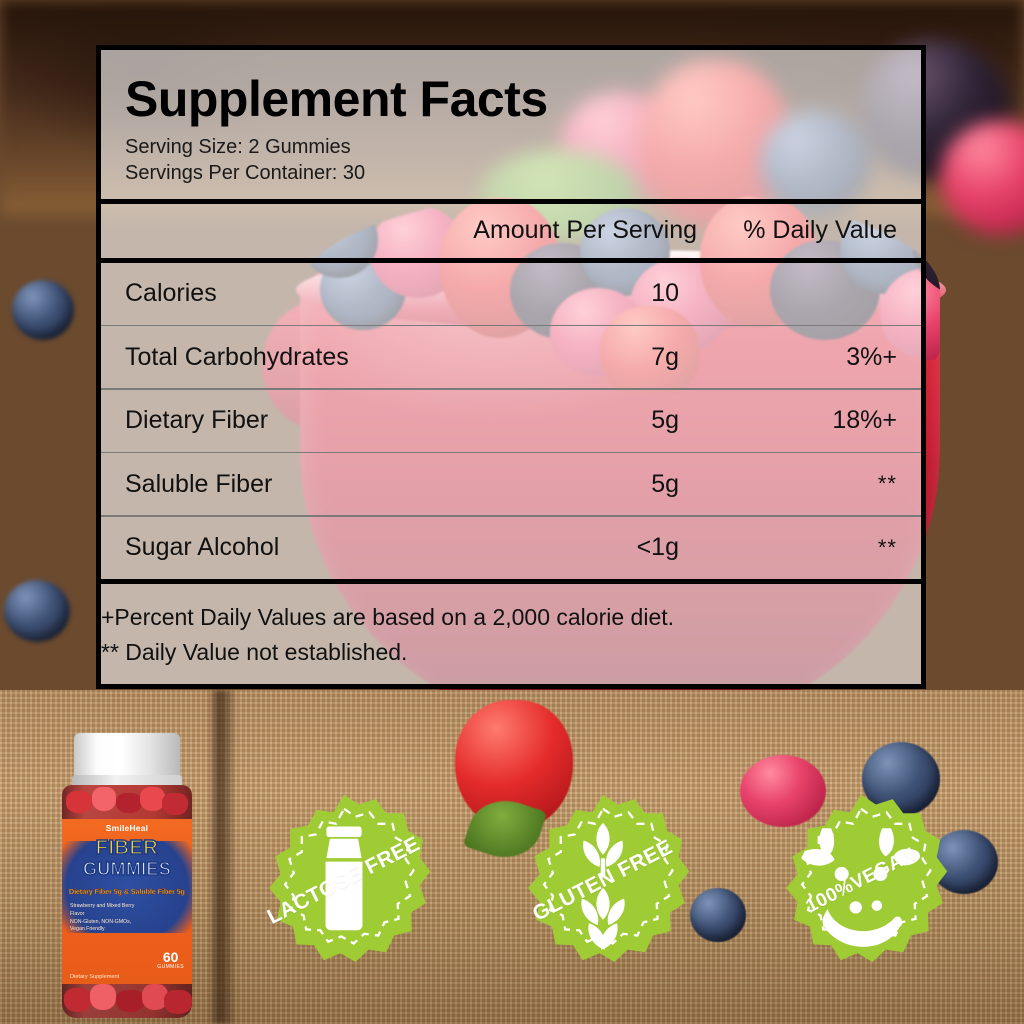  What do you see at coordinates (864, 420) in the screenshot?
I see `nutrient-daily-value: 18%+` at bounding box center [864, 420].